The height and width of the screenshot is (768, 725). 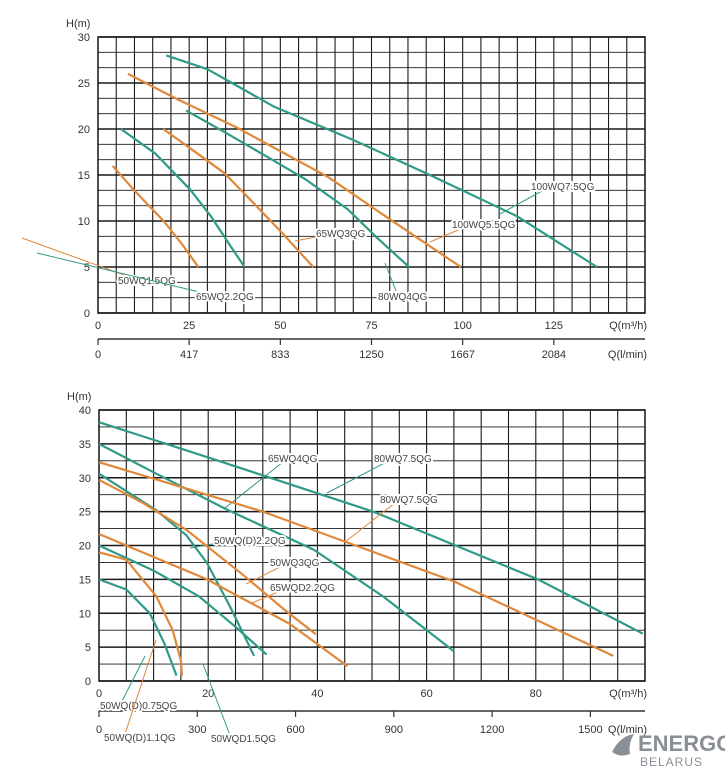 I want to click on series-label: 100WQ5.5QG, so click(x=484, y=225).